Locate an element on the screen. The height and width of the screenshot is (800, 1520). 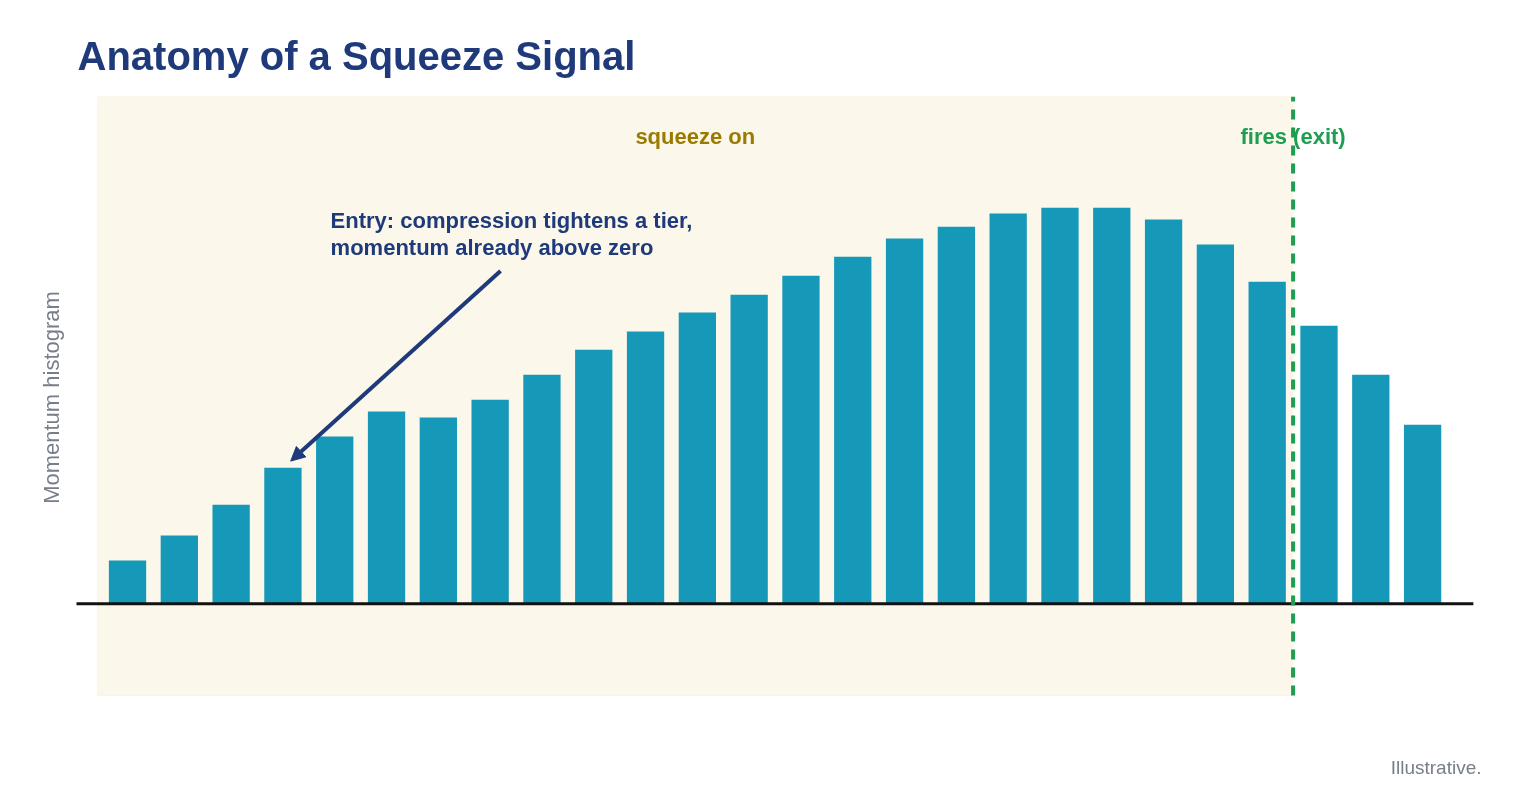
text: Illustrative. is located at coordinates (1436, 767).